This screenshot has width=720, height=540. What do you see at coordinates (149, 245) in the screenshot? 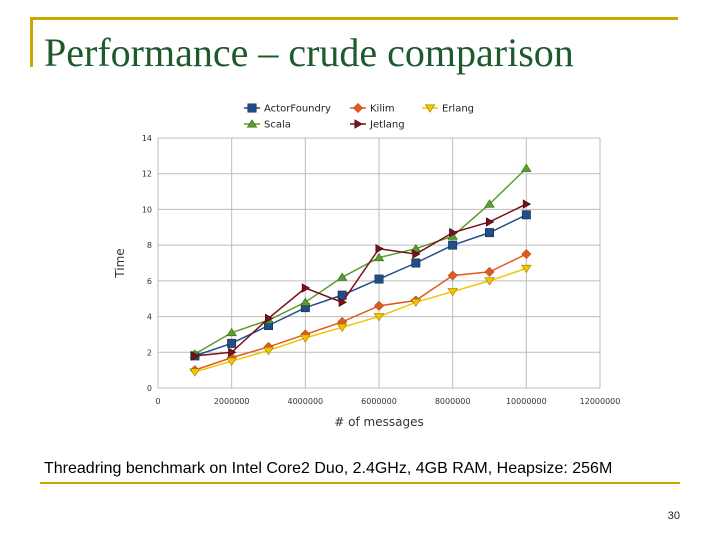
I see `y-tick-label: 8` at bounding box center [149, 245].